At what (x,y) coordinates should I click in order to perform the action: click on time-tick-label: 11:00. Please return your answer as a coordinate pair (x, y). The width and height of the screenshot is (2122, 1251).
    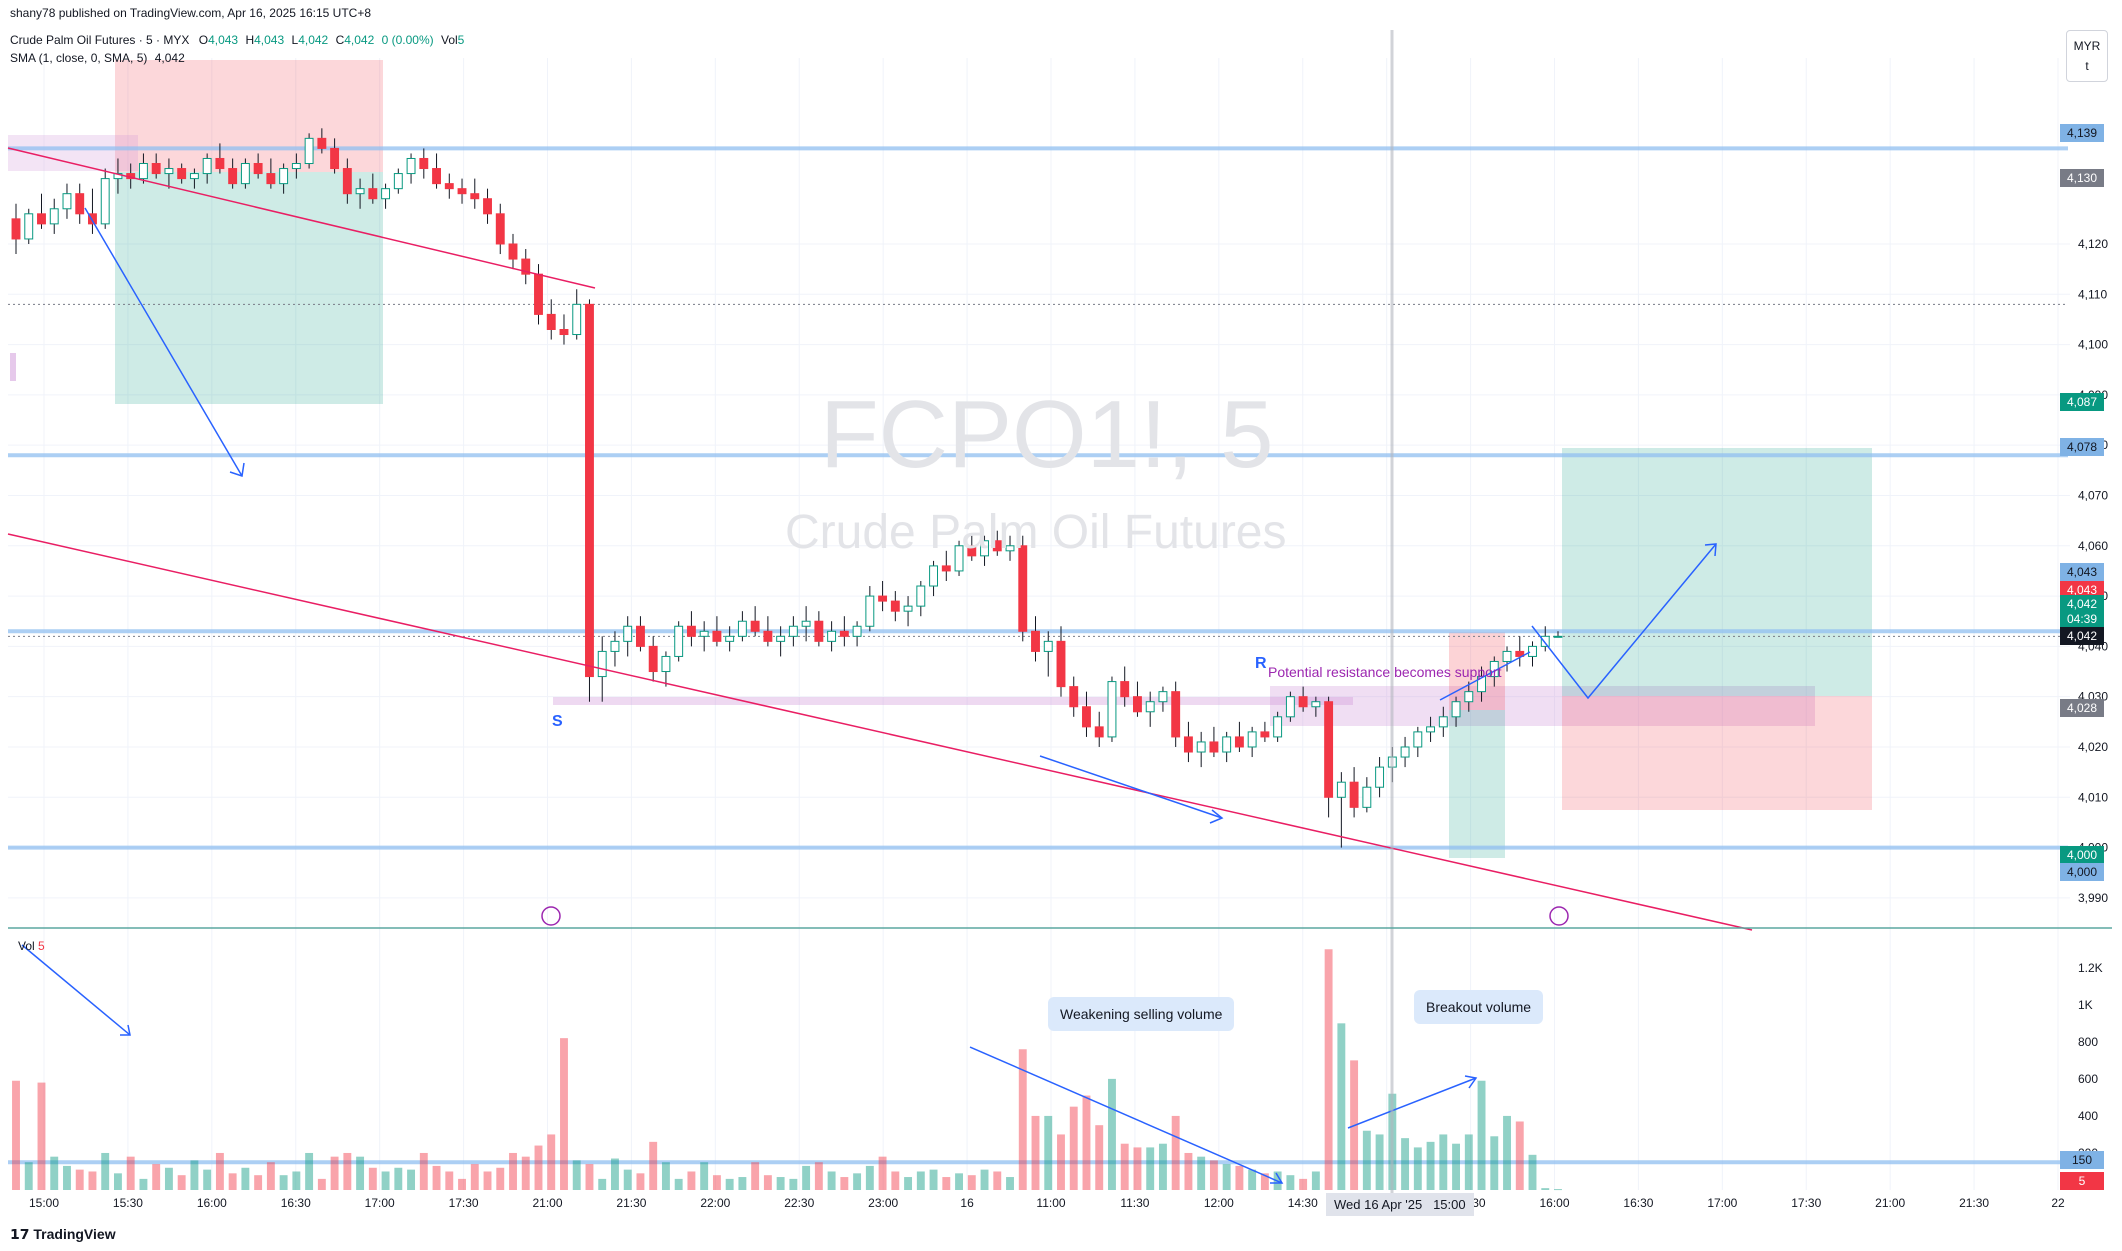
    Looking at the image, I should click on (1050, 1203).